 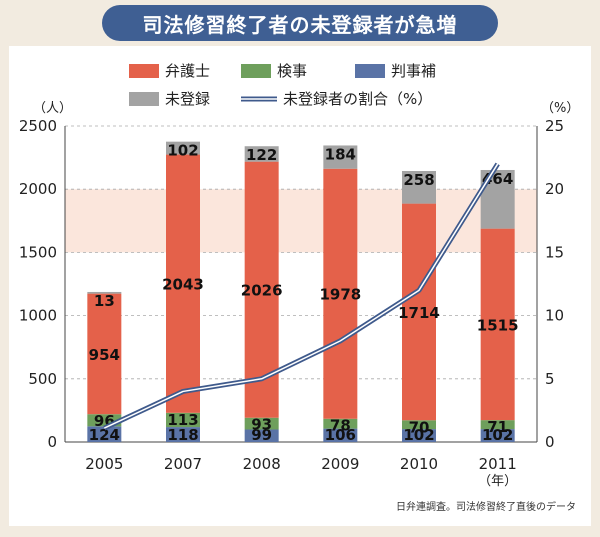 I want to click on data-label: 113, so click(x=182, y=420).